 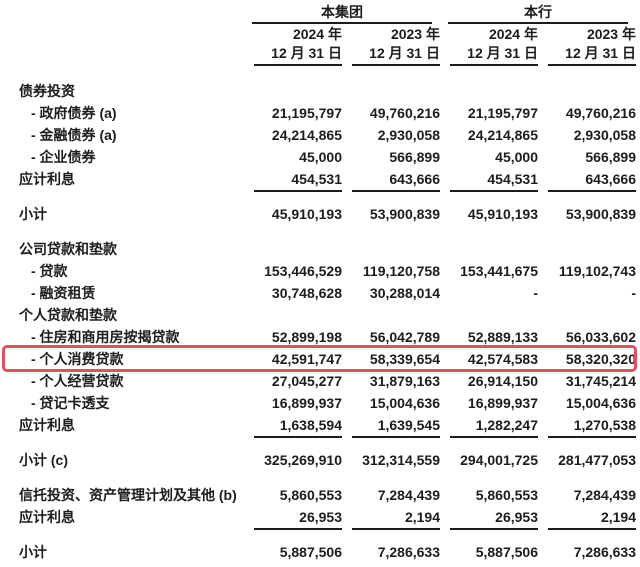 I want to click on value-cell: 42,574,583, so click(x=489, y=359).